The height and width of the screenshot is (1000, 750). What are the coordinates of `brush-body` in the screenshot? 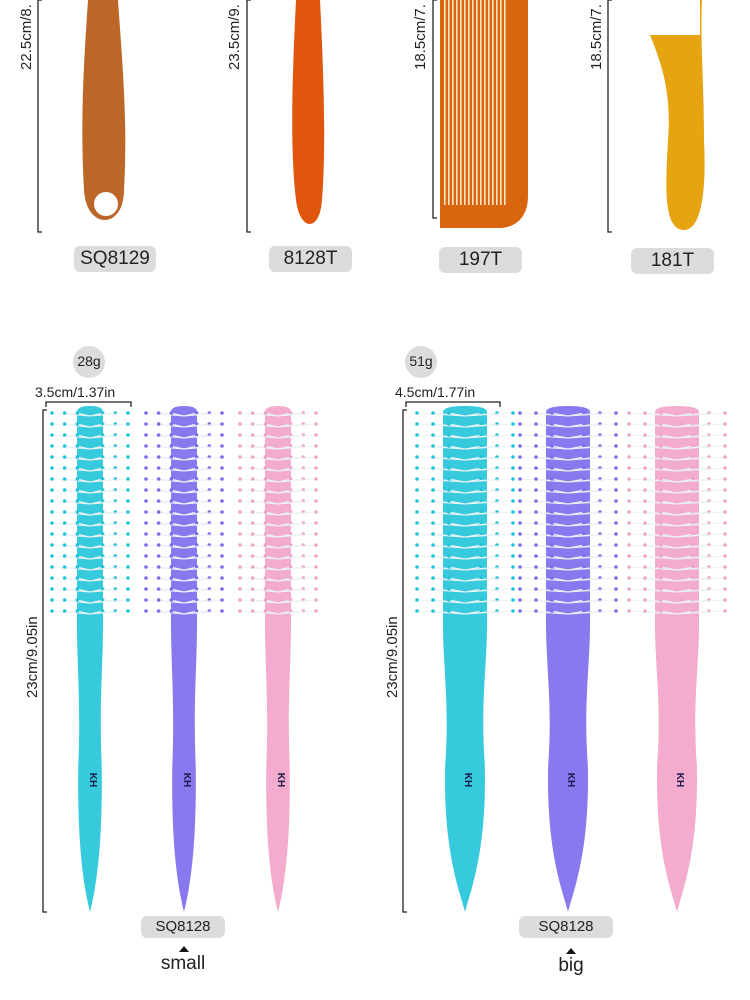 It's located at (677, 659).